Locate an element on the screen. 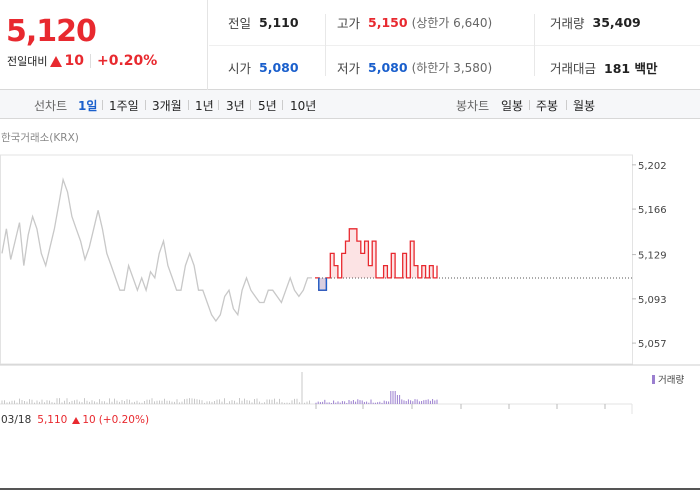  low-value: 5,080 is located at coordinates (388, 67).